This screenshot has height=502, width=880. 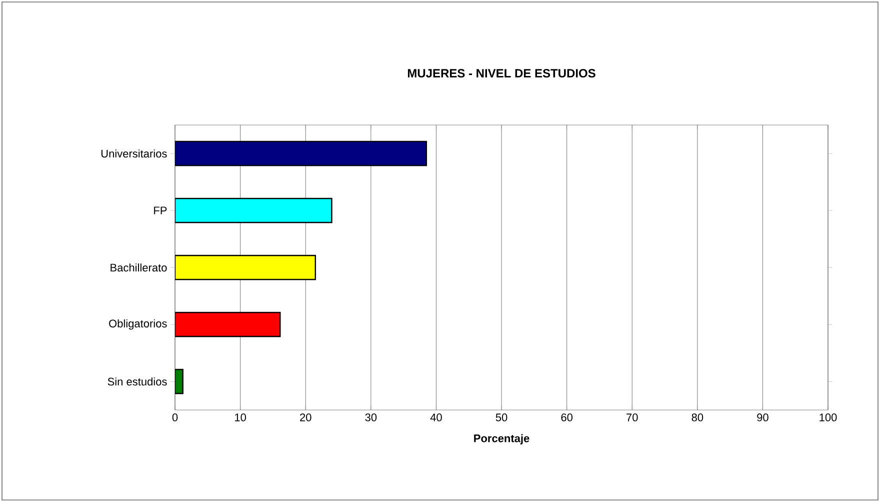 I want to click on y-tick-label: Obligatorios, so click(x=138, y=324).